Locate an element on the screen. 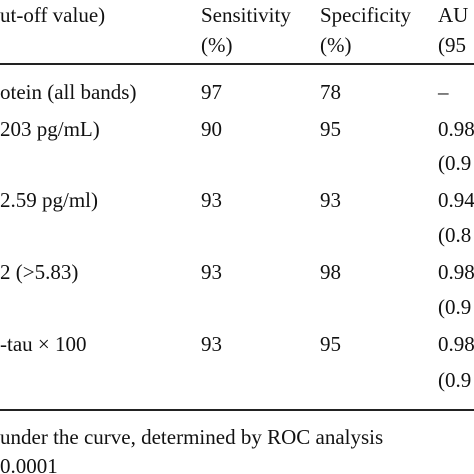  table-header-rule is located at coordinates (237, 64).